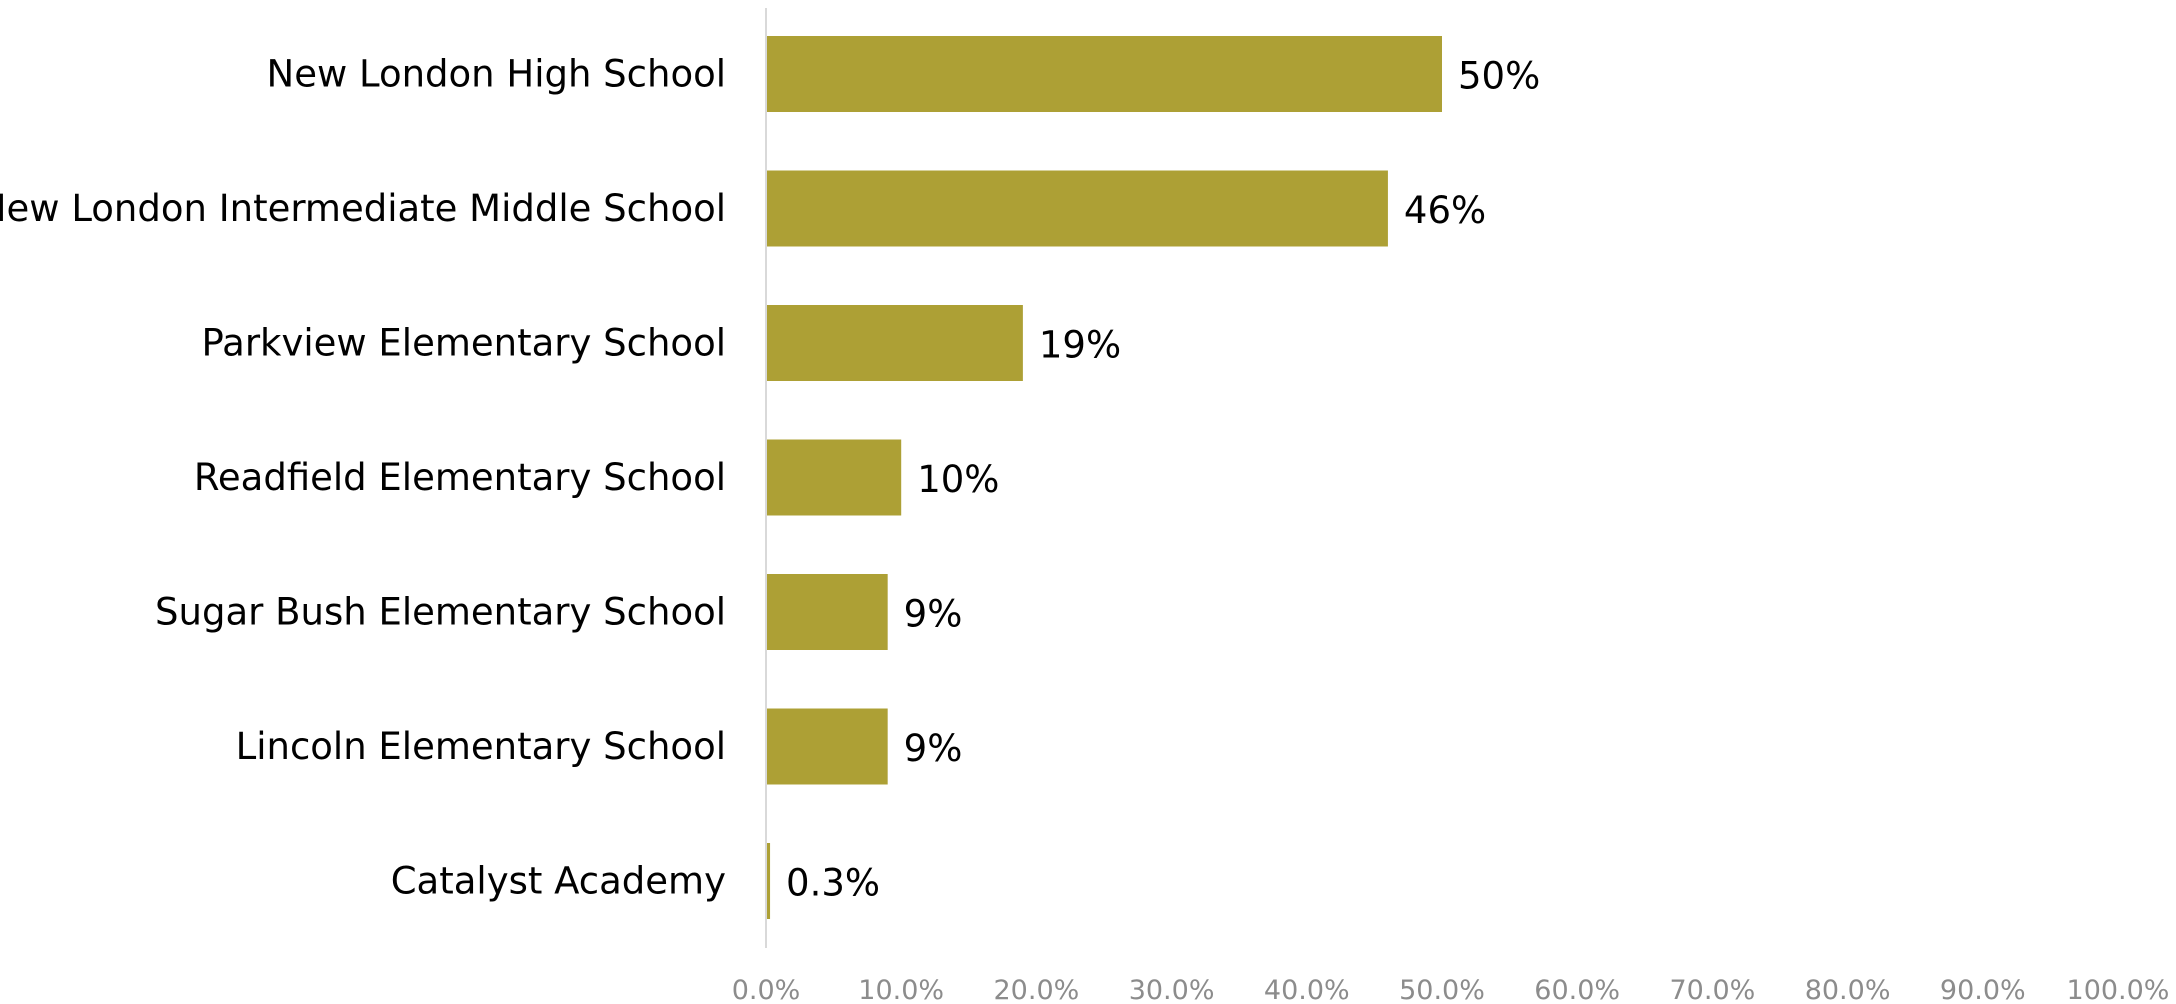 This screenshot has height=1004, width=2176. I want to click on category-label: Lincoln Elementary School, so click(481, 746).